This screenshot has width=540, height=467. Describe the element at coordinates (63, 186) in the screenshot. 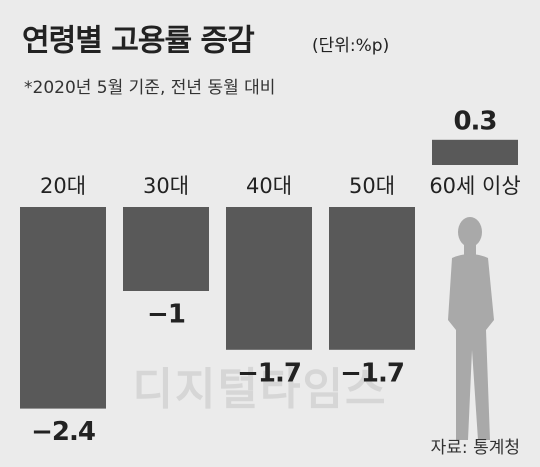

I see `x-tick-label: 20대` at that location.